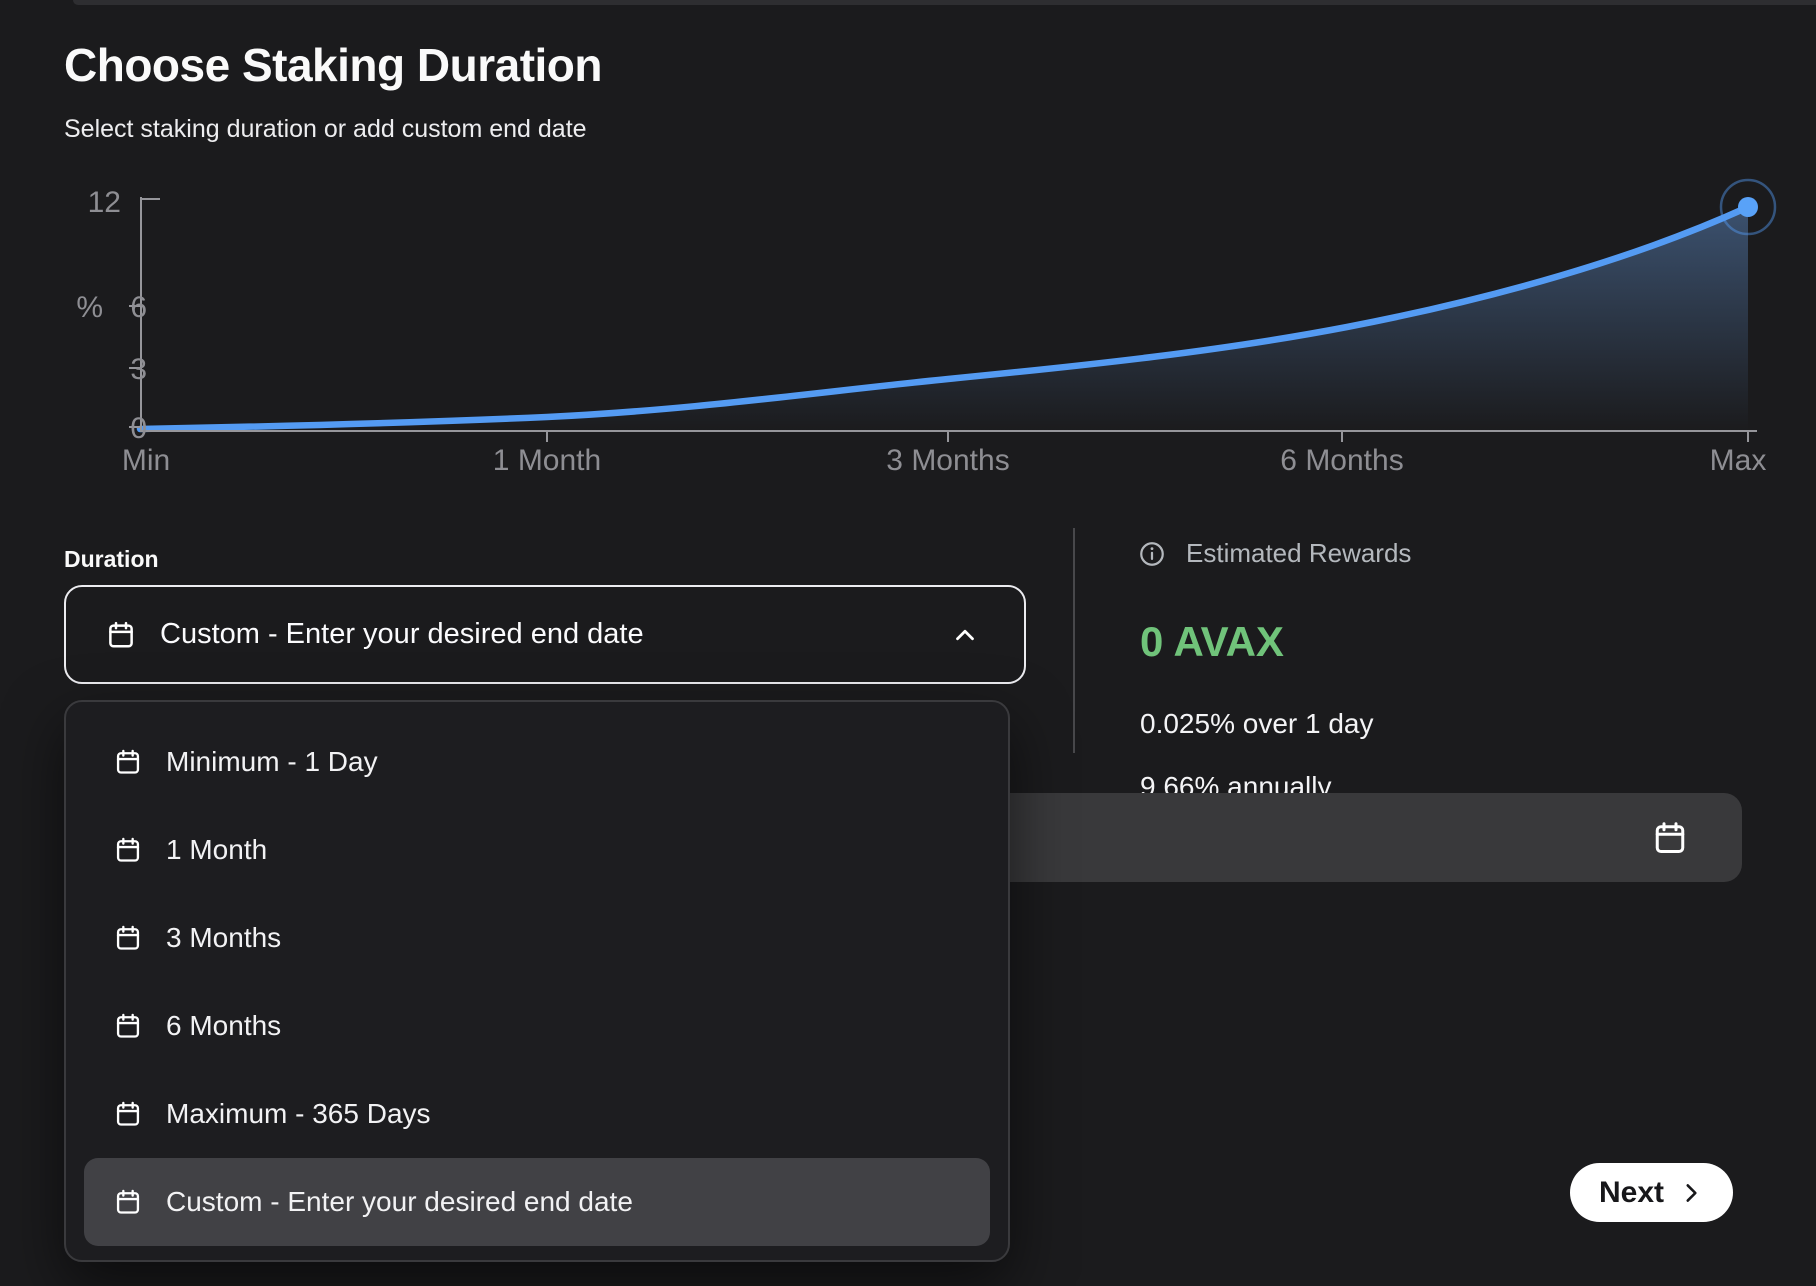 The height and width of the screenshot is (1286, 1816). What do you see at coordinates (89, 307) in the screenshot?
I see `y-axis-label: %` at bounding box center [89, 307].